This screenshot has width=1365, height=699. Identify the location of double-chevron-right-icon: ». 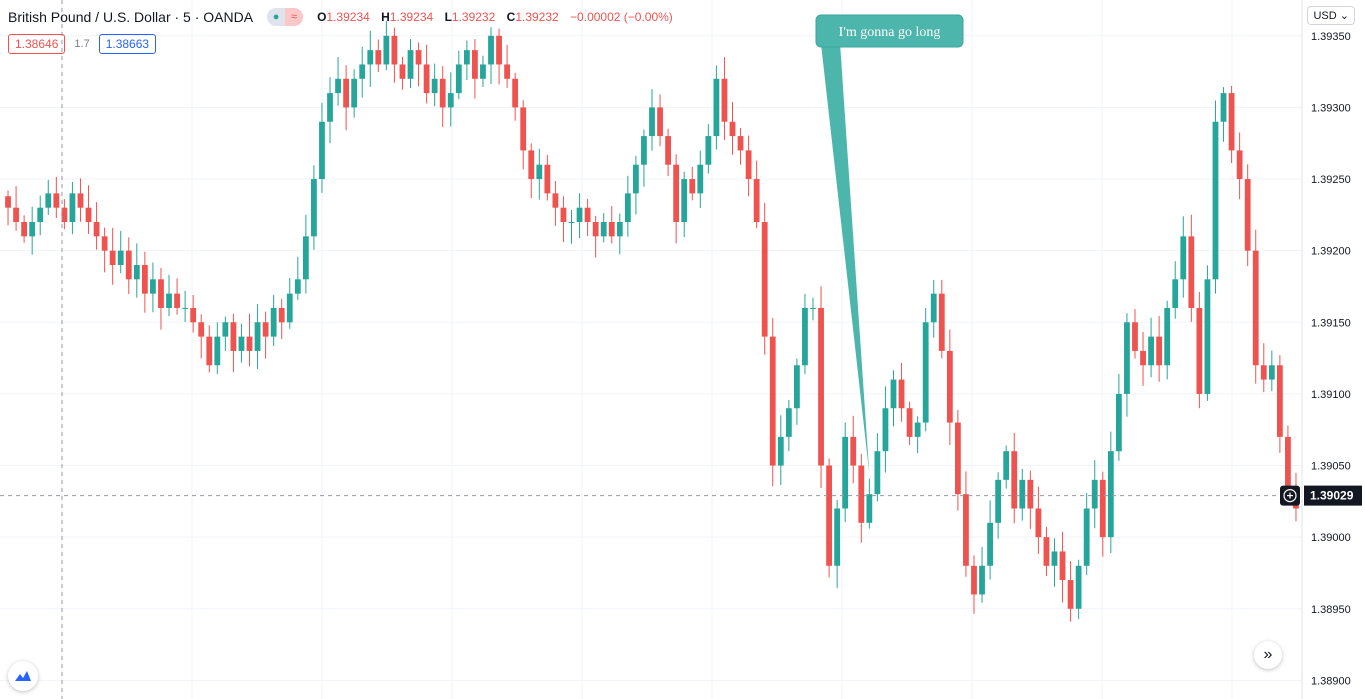
(1268, 654).